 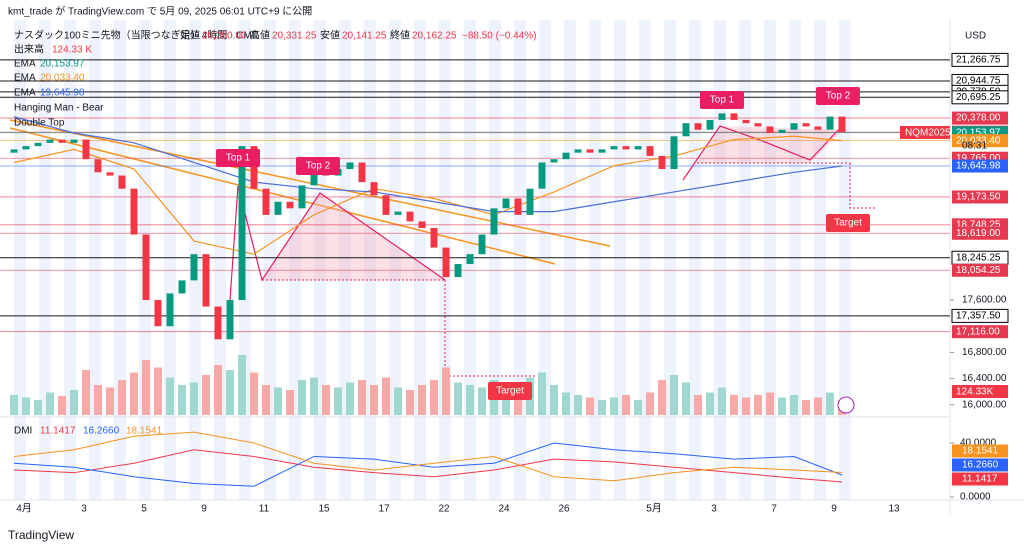 I want to click on double-top-path, so click(x=763, y=152).